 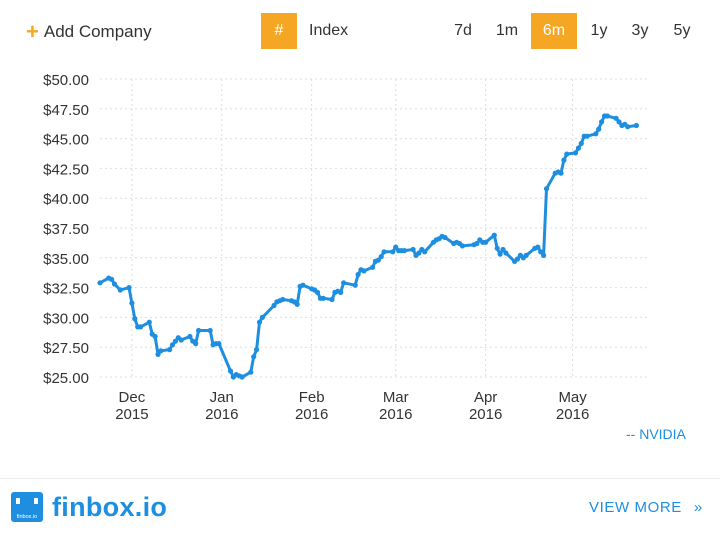 I want to click on y-tick-label: $27.50, so click(x=66, y=348).